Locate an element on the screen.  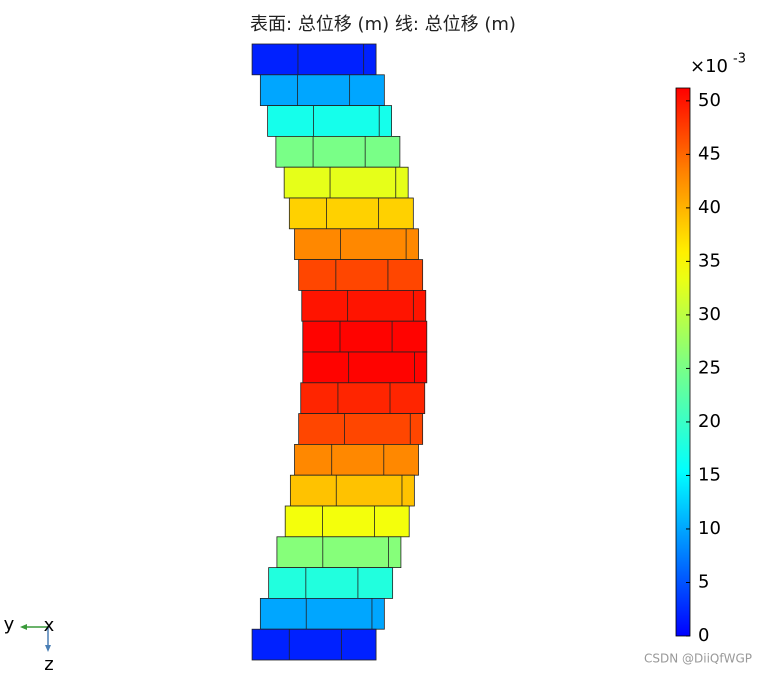
colorbar-tick-label: 30 is located at coordinates (709, 314).